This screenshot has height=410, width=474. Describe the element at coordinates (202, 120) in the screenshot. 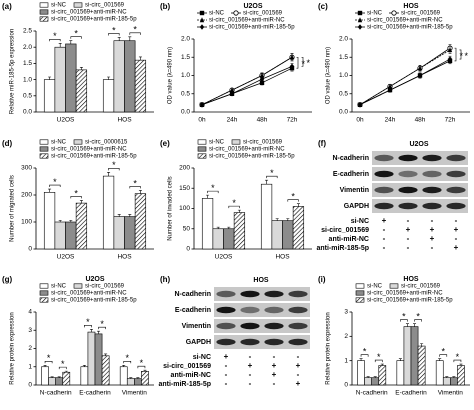

I see `x-tick-label: 0h` at that location.